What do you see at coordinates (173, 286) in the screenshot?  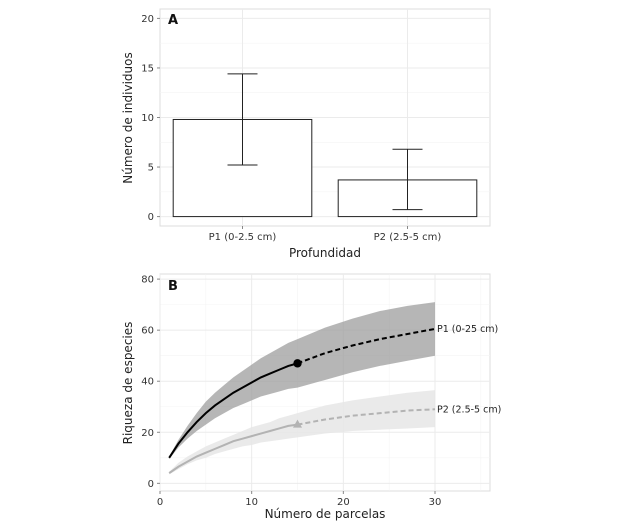 I see `panel-b-tag: B` at bounding box center [173, 286].